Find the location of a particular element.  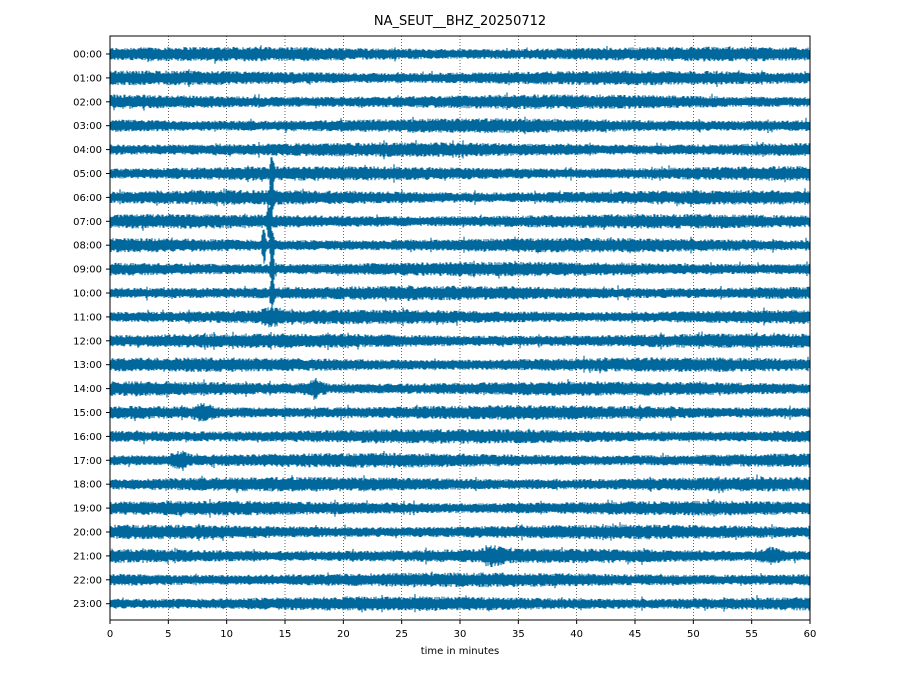

y-tick-label: 13:00 is located at coordinates (87, 365).